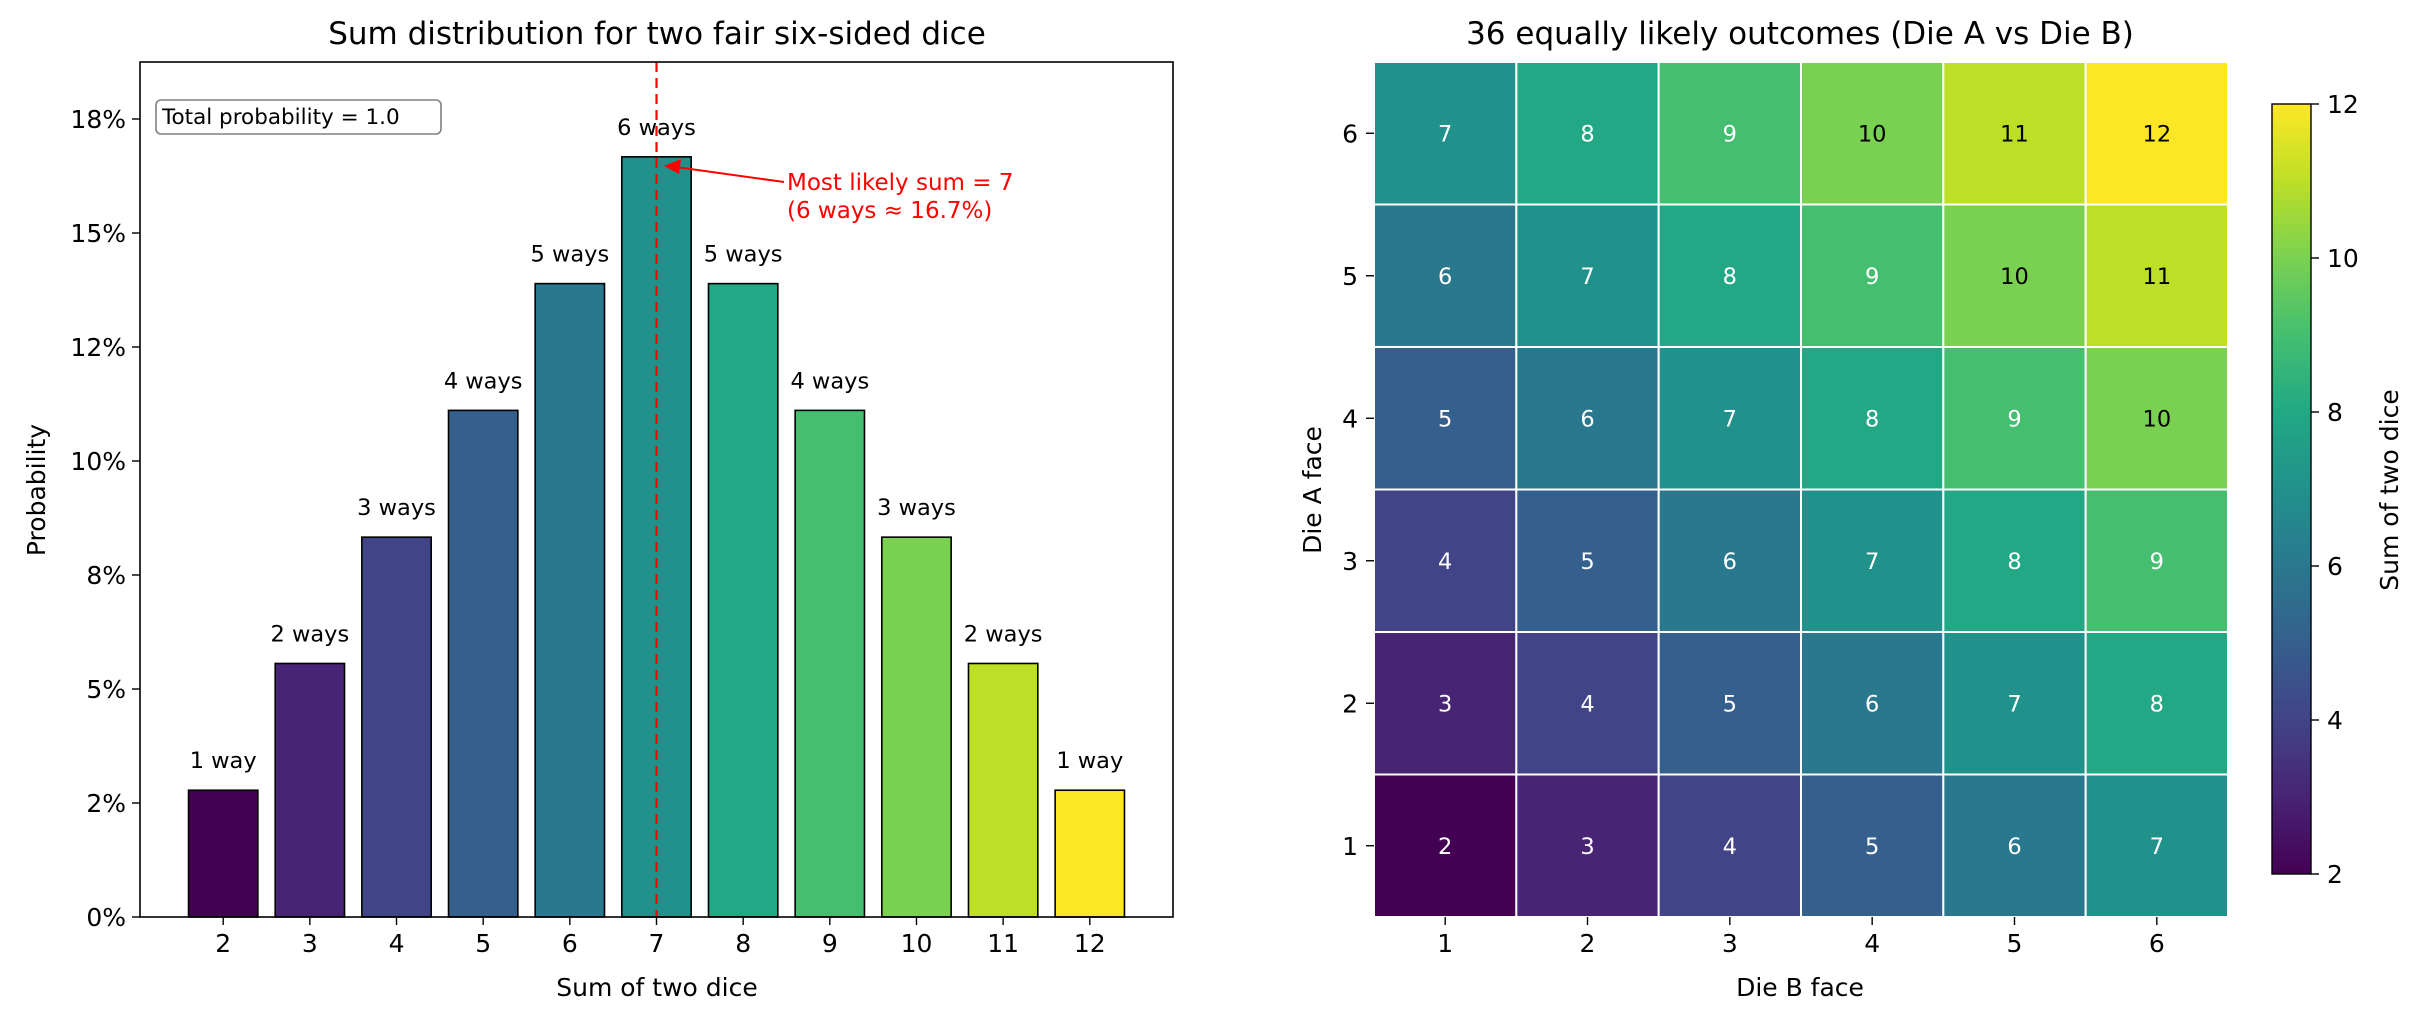 This screenshot has width=2422, height=1023. Describe the element at coordinates (2014, 134) in the screenshot. I see `heatmap-cell-value: 11` at that location.